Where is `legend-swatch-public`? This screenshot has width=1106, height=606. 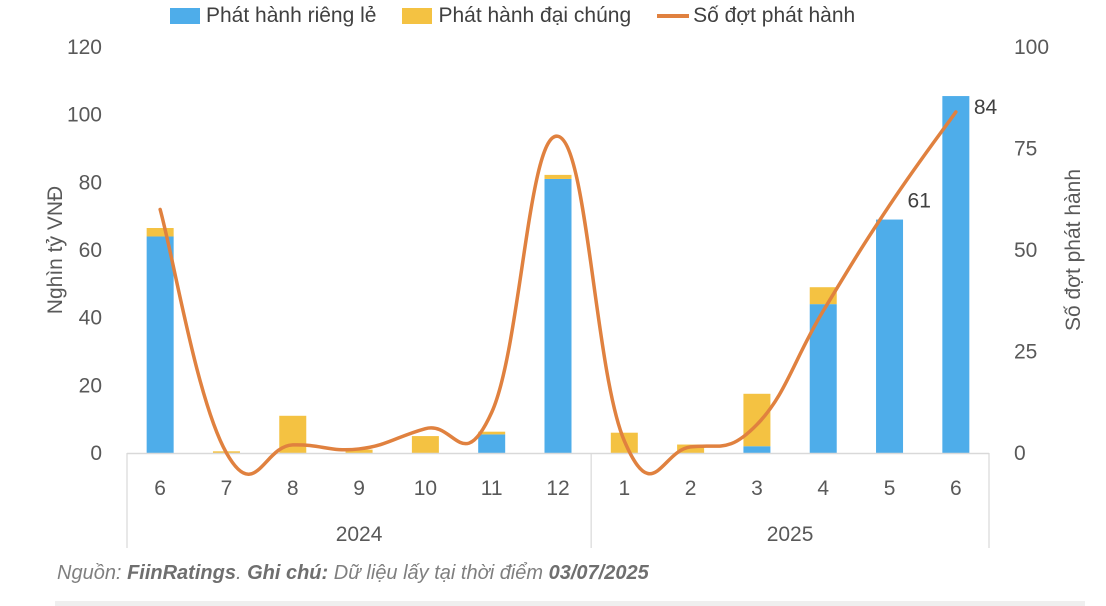
legend-swatch-public is located at coordinates (417, 16).